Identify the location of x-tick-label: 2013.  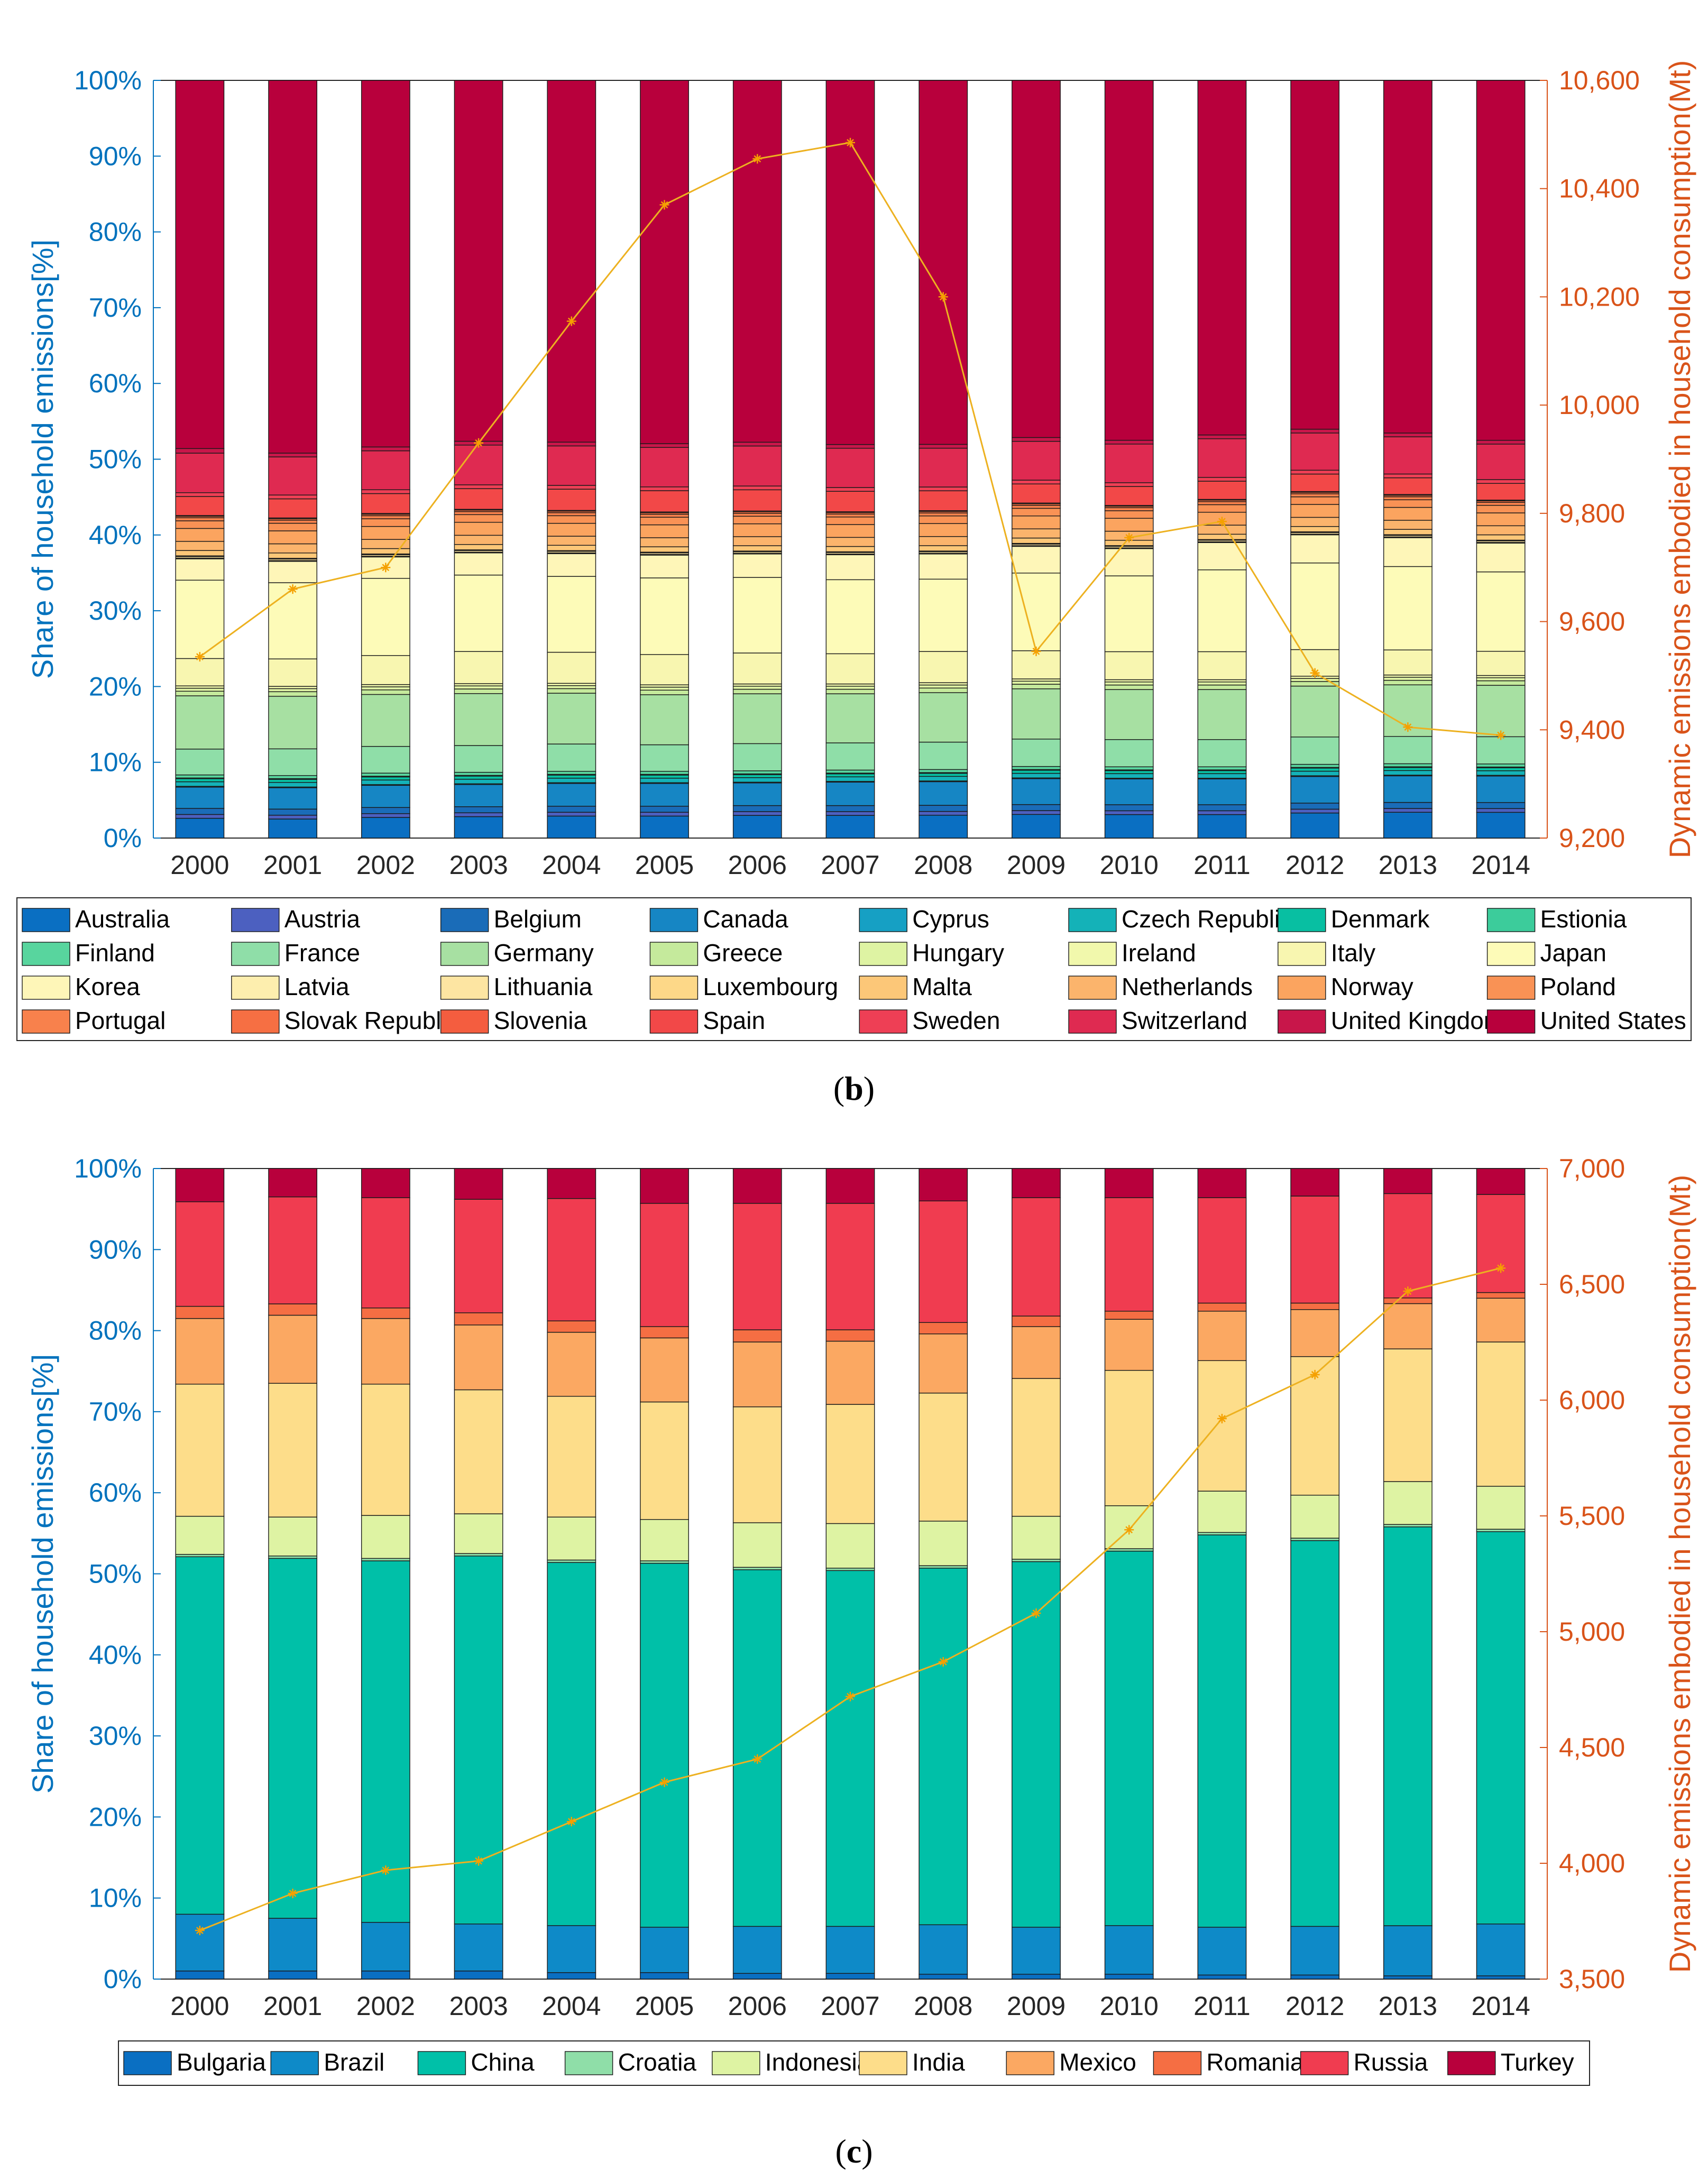
(1408, 865).